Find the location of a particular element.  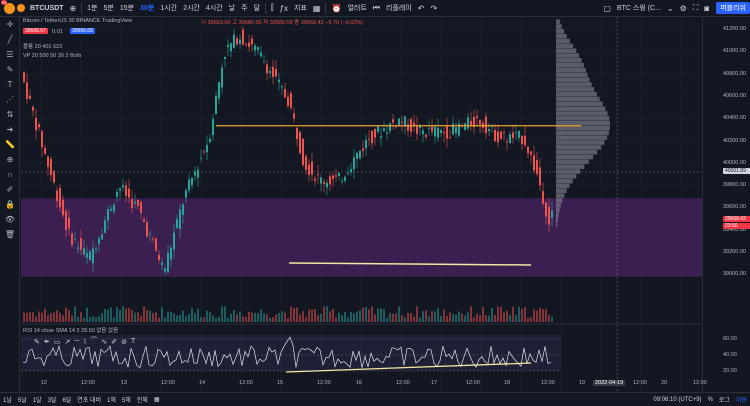

chevron-down-icon: ⌄ is located at coordinates (670, 8).